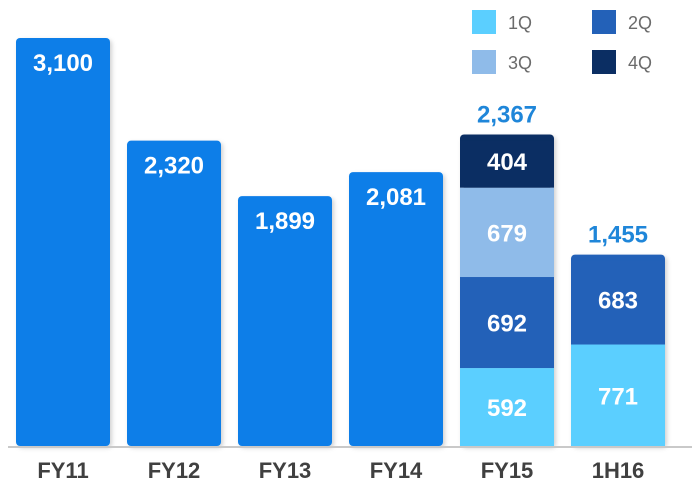  Describe the element at coordinates (484, 62) in the screenshot. I see `legend-swatch-3q` at that location.